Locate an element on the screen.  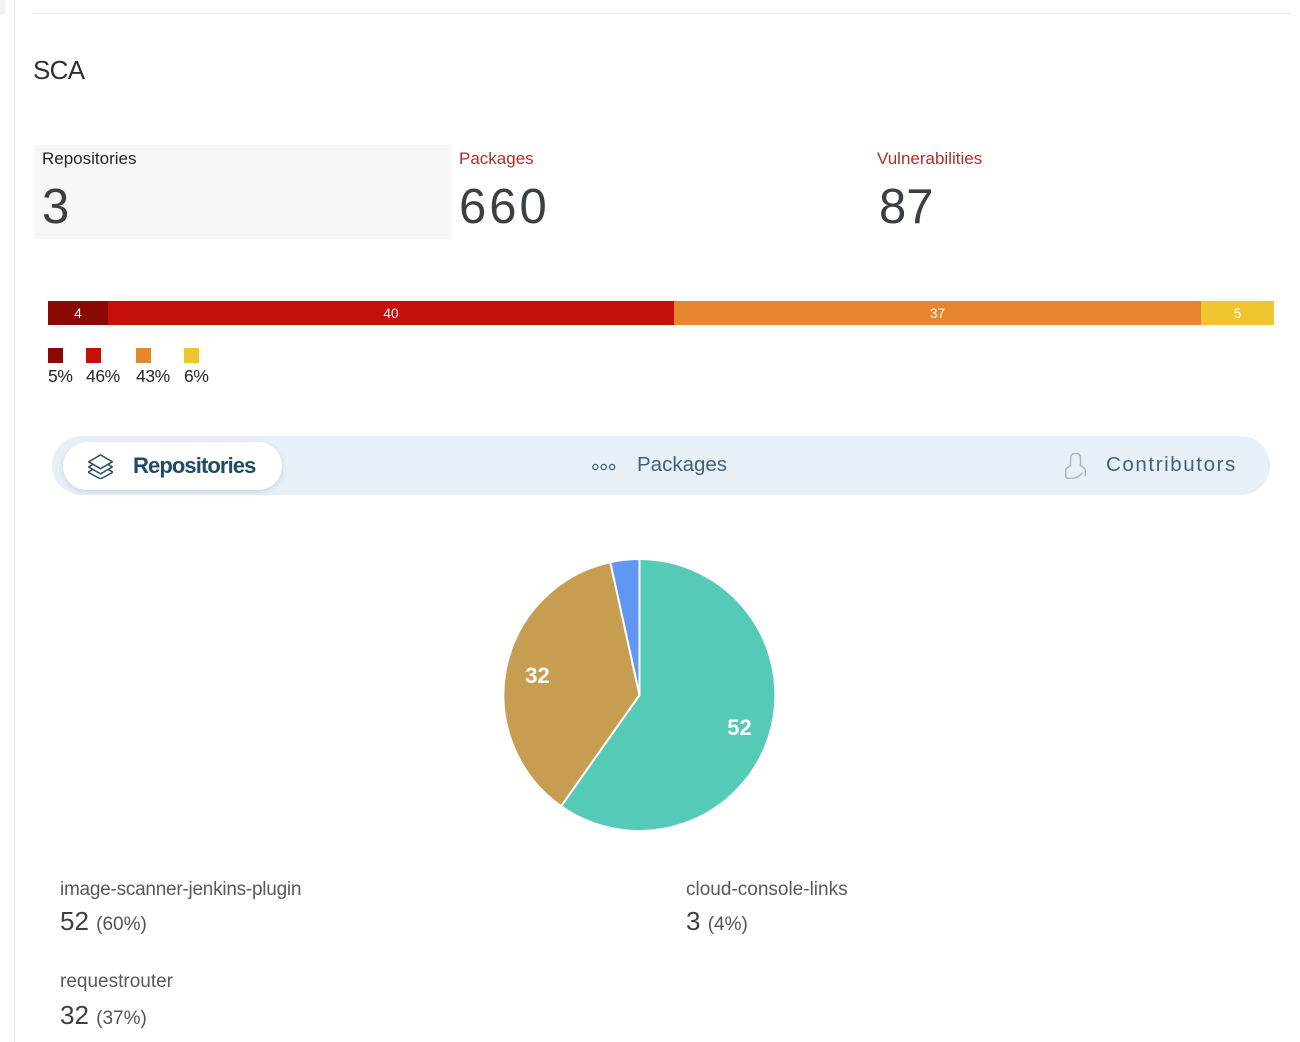
svg-text: 32 is located at coordinates (537, 675).